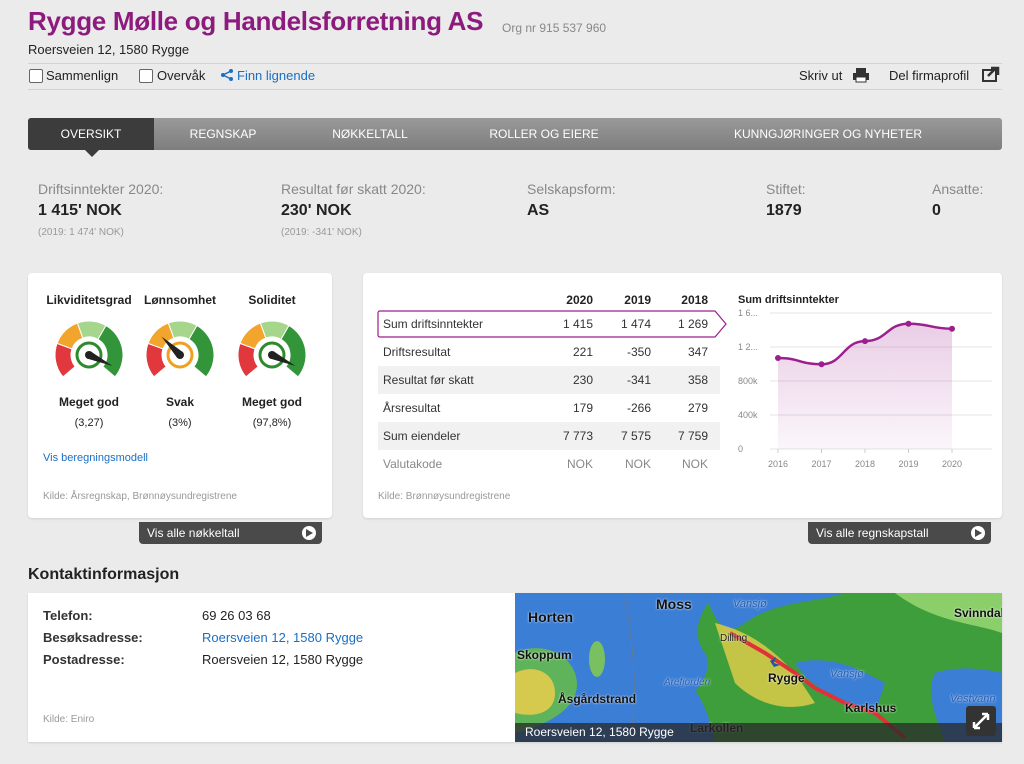 The width and height of the screenshot is (1024, 764). What do you see at coordinates (981, 721) in the screenshot?
I see `expand-map-button` at bounding box center [981, 721].